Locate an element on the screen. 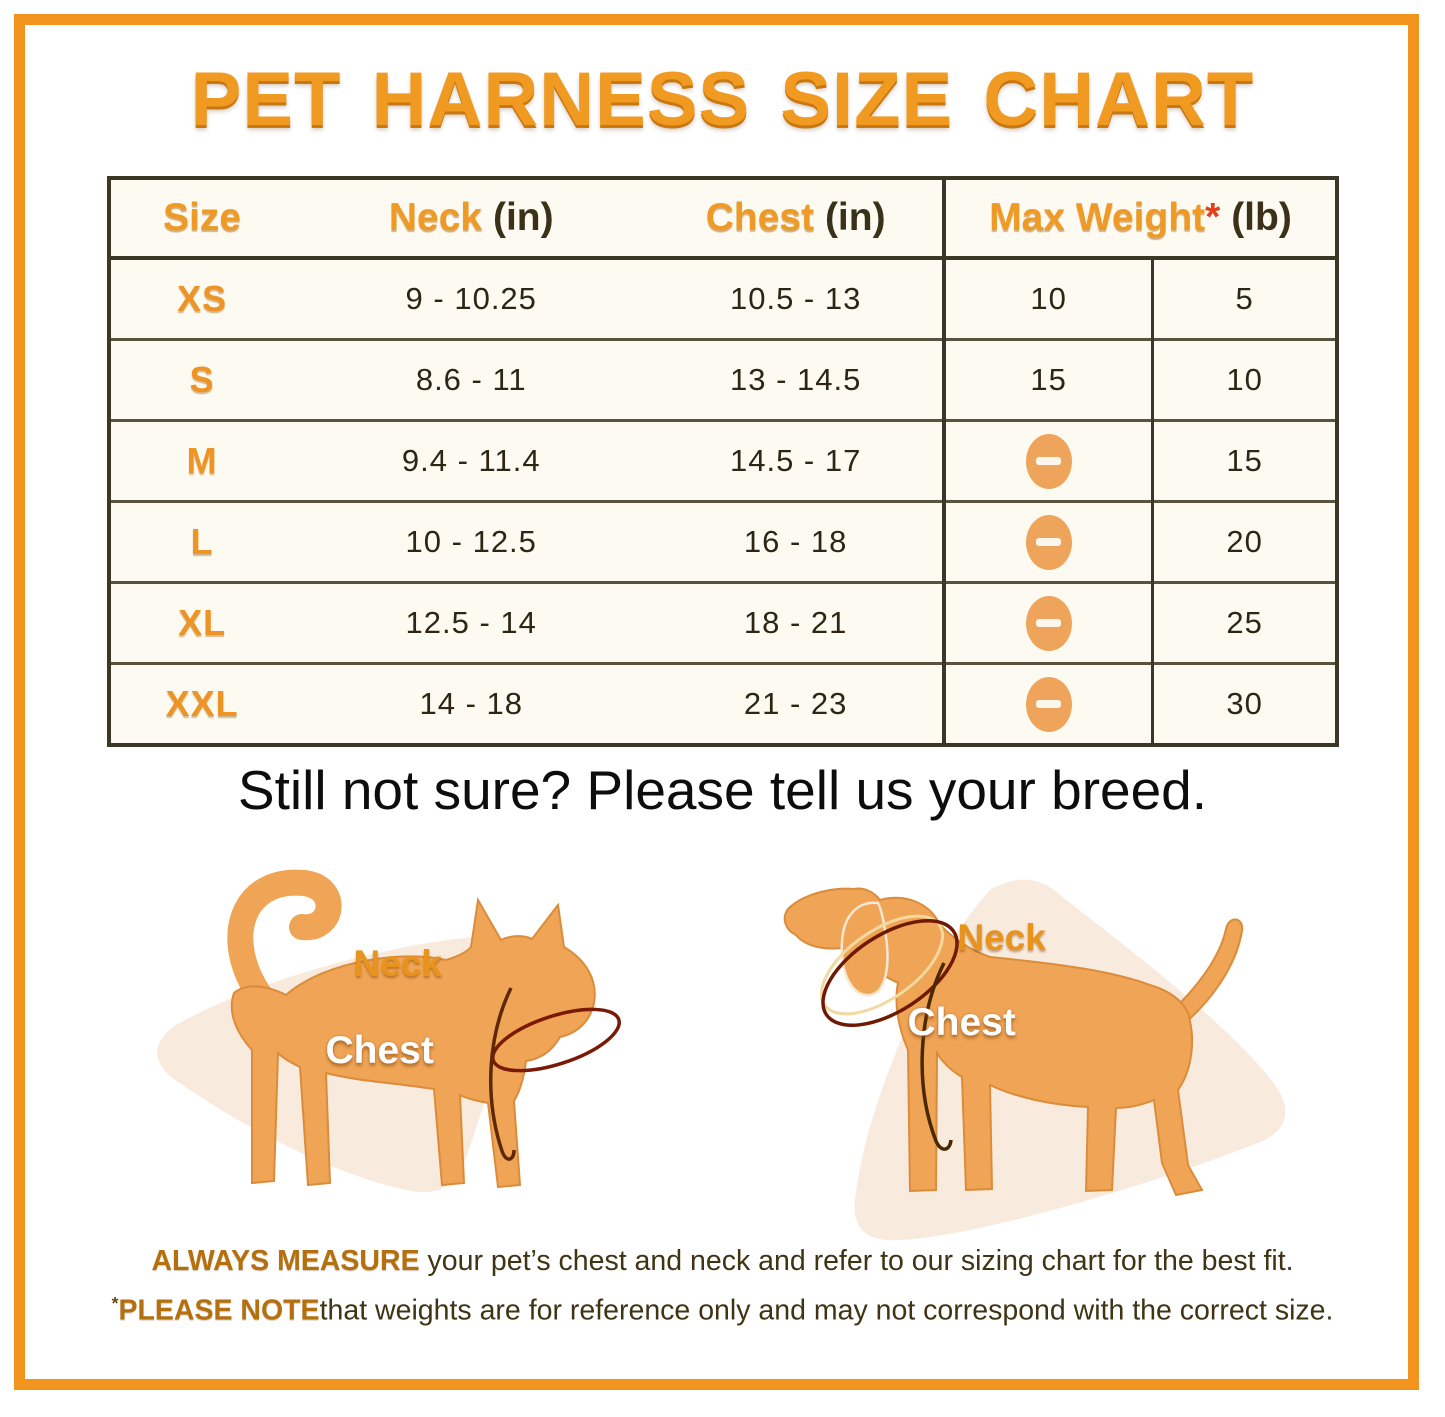 Image resolution: width=1445 pixels, height=1417 pixels. neck-range-cell: 8.6 - 11 is located at coordinates (471, 379).